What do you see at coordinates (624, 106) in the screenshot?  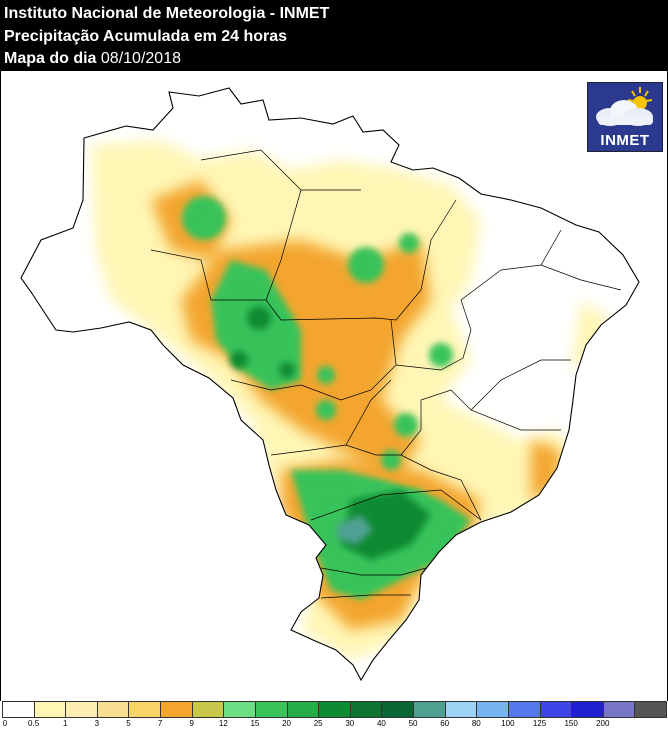 I see `sun-cloud-icon` at bounding box center [624, 106].